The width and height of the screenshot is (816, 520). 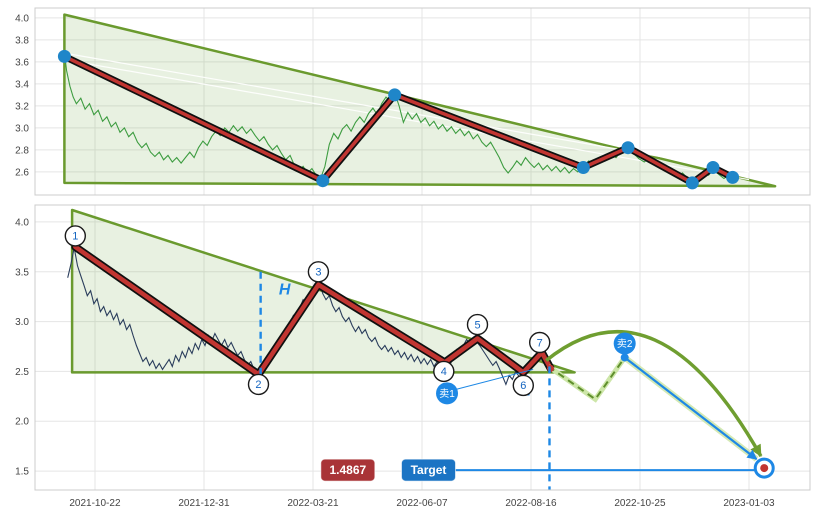 I want to click on y-tick-label: 3.6, so click(x=22, y=62).